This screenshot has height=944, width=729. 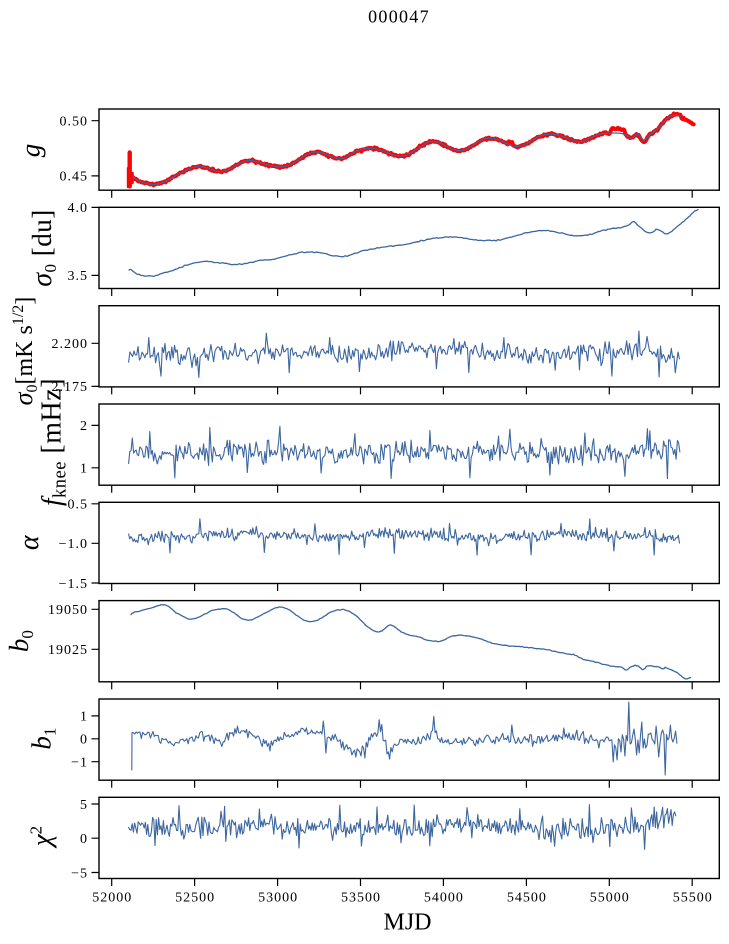 I want to click on svg-text: −1.0, so click(x=73, y=544).